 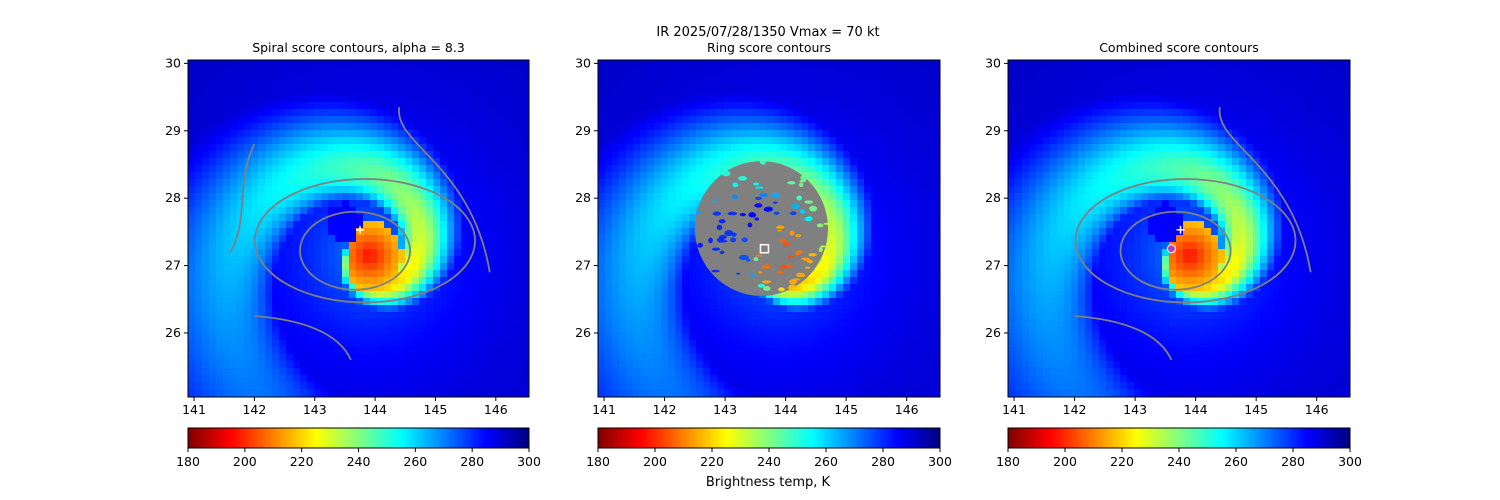 I want to click on panel-title: Ring score contours, so click(x=769, y=47).